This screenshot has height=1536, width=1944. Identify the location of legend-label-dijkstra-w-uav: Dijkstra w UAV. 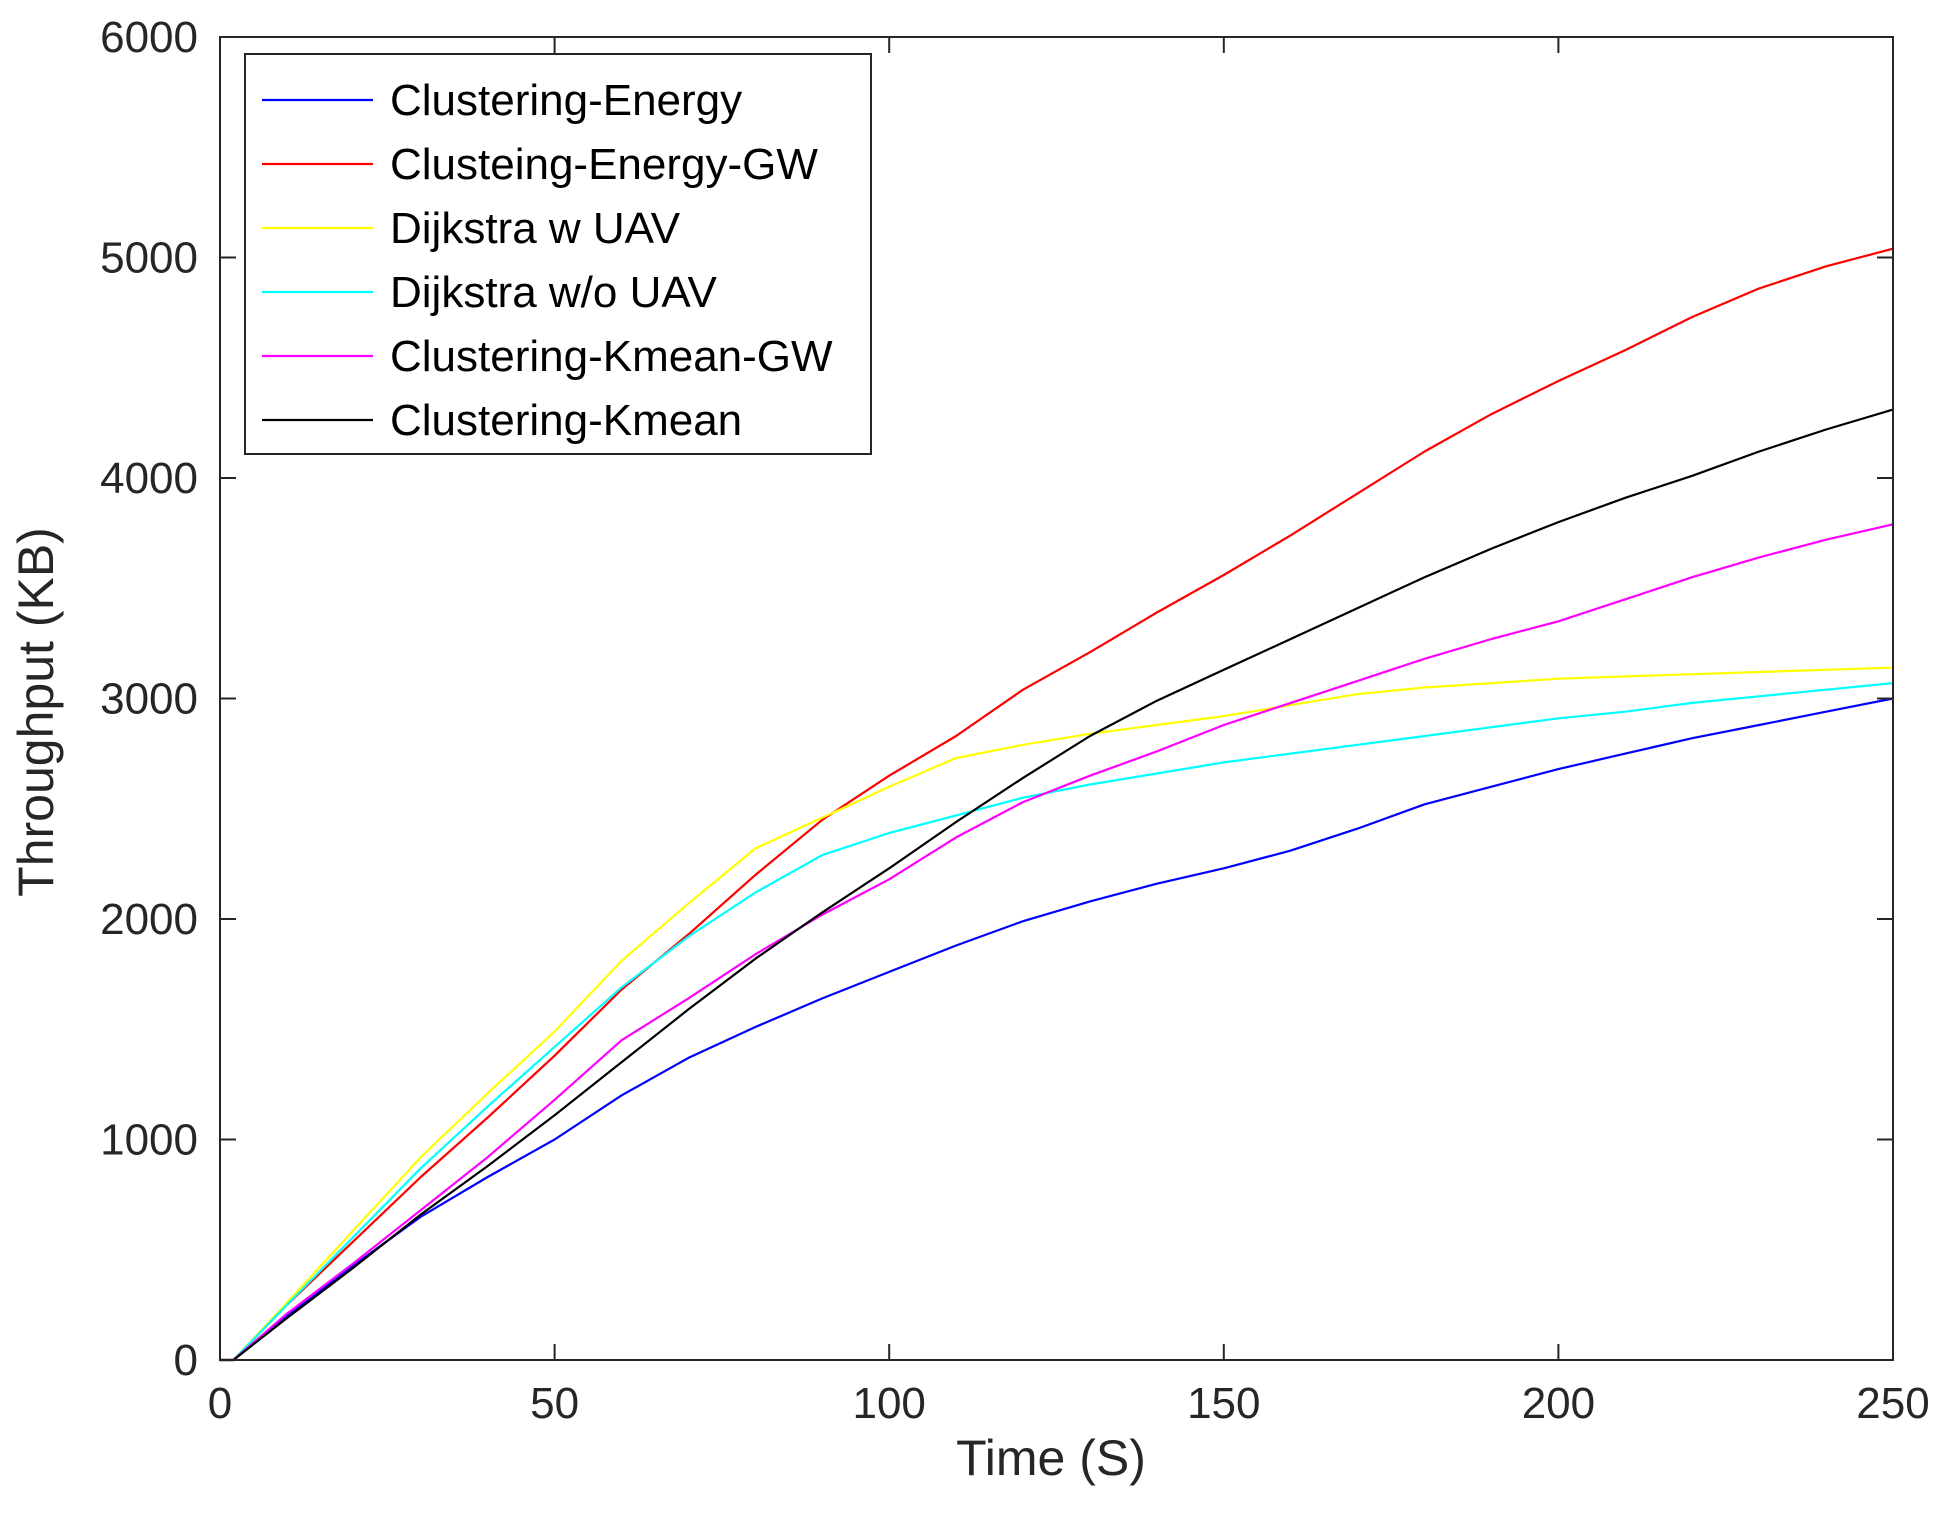
(535, 228).